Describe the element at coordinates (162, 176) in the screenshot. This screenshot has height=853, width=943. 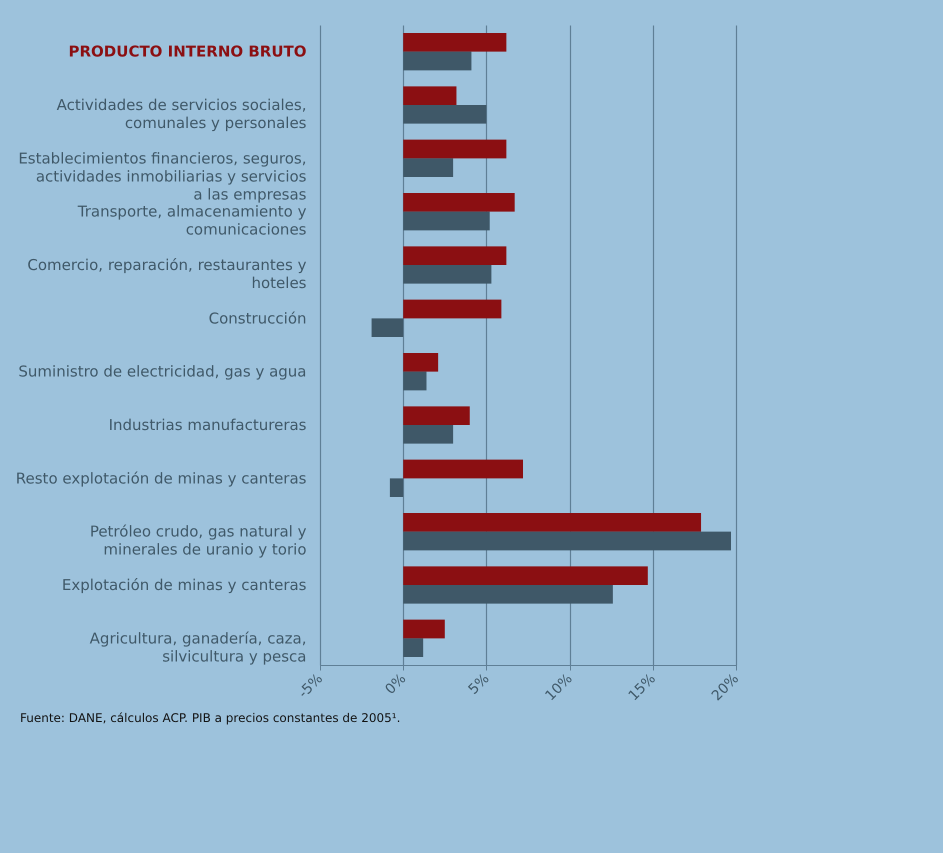
I see `y-tick-label: Establecimientos financieros, seguros, actividades inmobiliarias y servicios a las empresas` at that location.